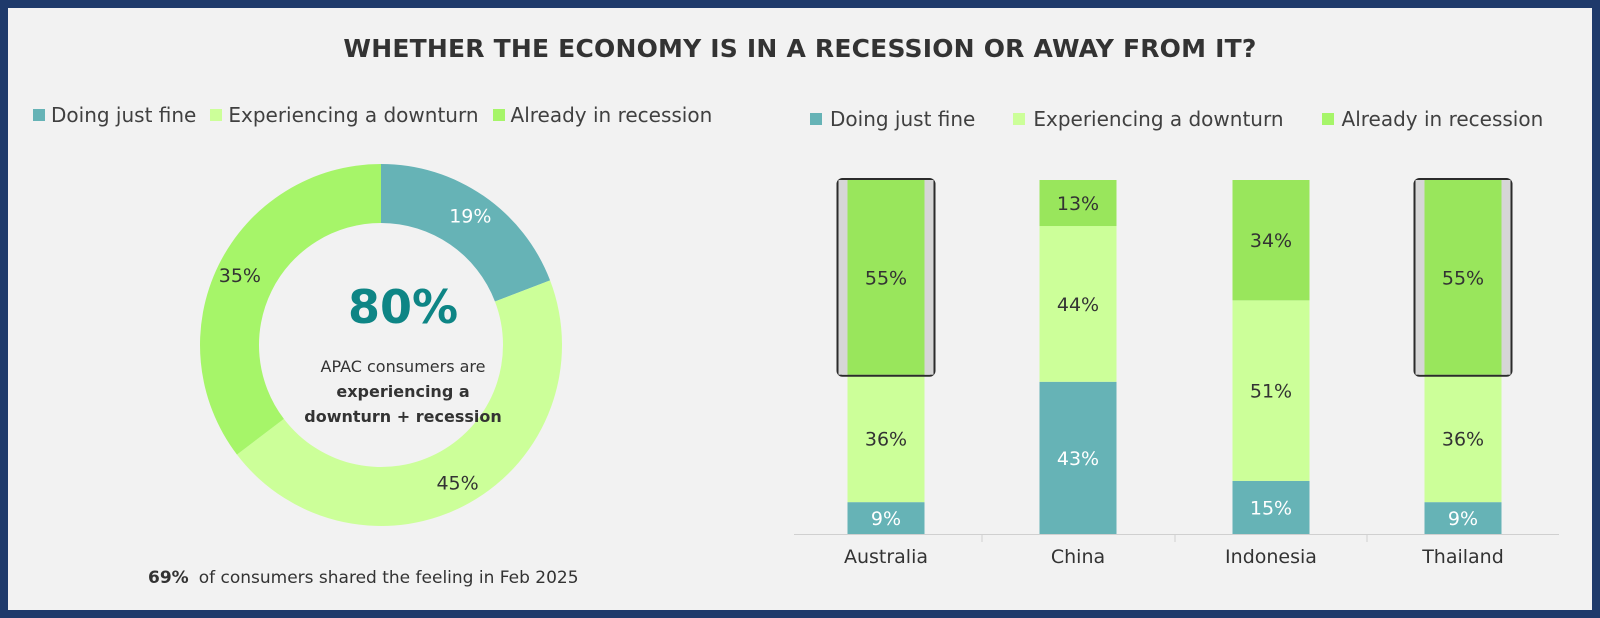 This screenshot has width=1600, height=618. Describe the element at coordinates (1158, 119) in the screenshot. I see `bar-legend-label-downturn: Experiencing a downturn` at that location.